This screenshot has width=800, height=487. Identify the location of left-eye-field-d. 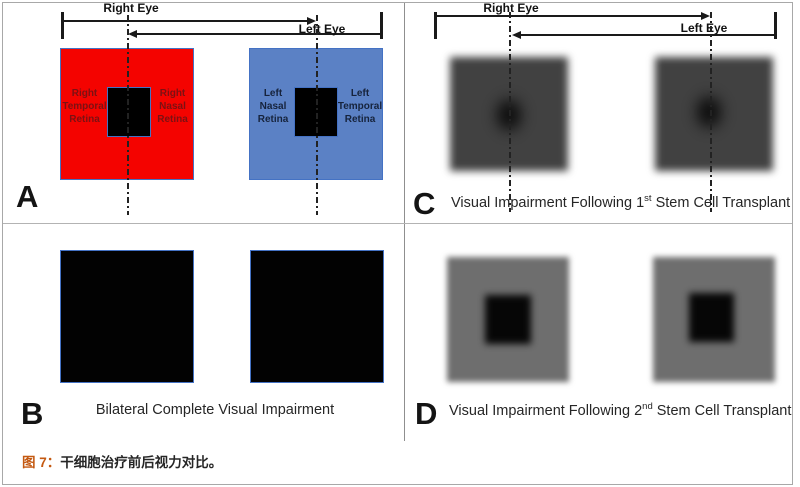
(714, 319).